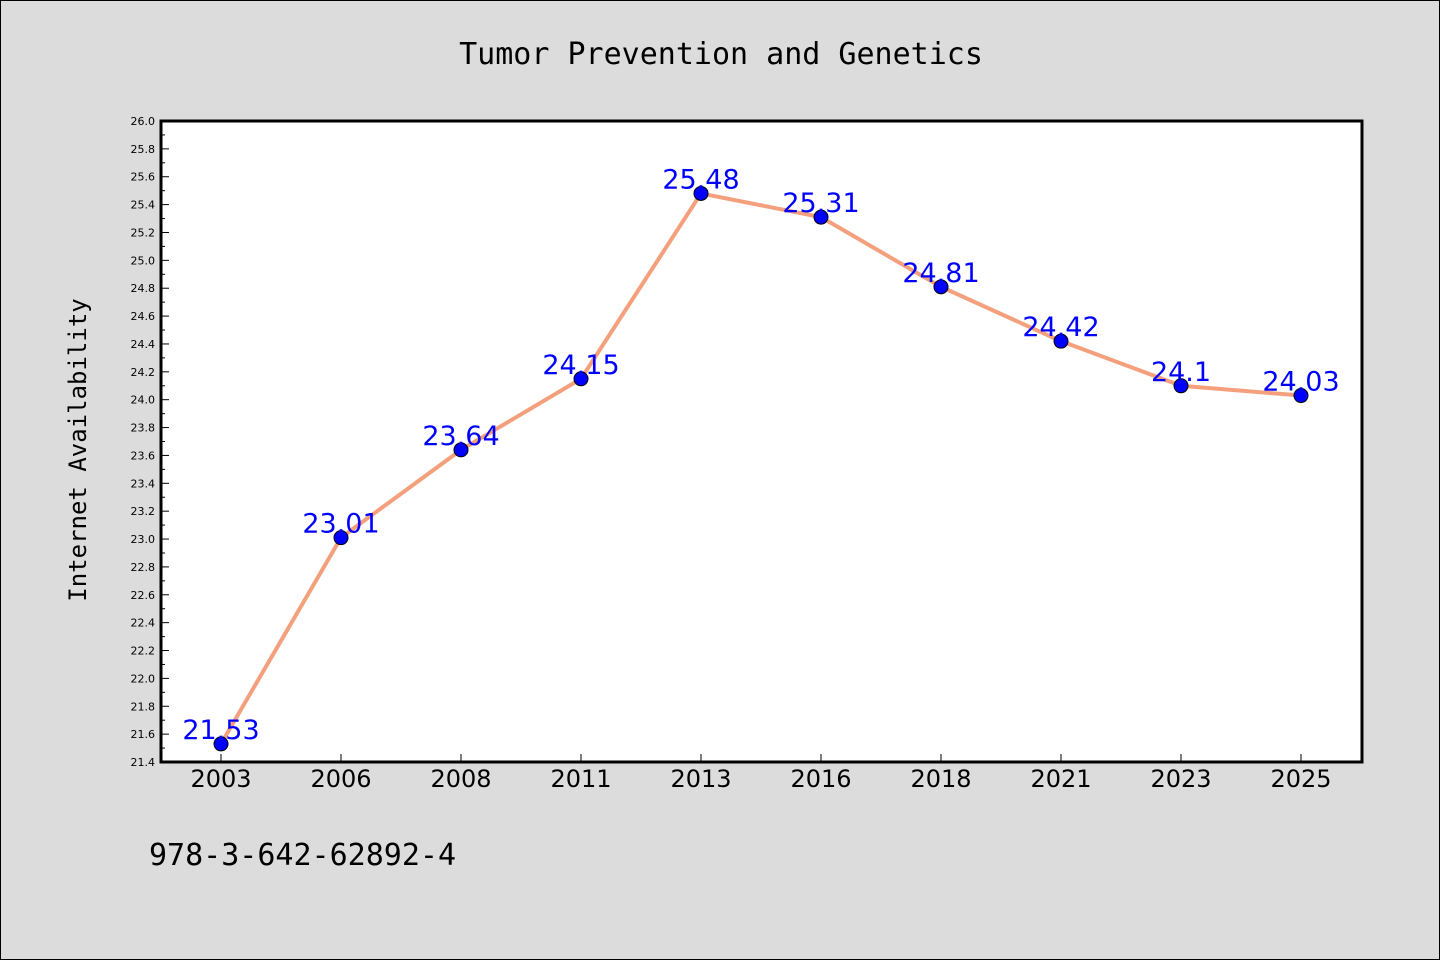 The width and height of the screenshot is (1440, 960). What do you see at coordinates (143, 678) in the screenshot?
I see `y-tick-label: 22.0` at bounding box center [143, 678].